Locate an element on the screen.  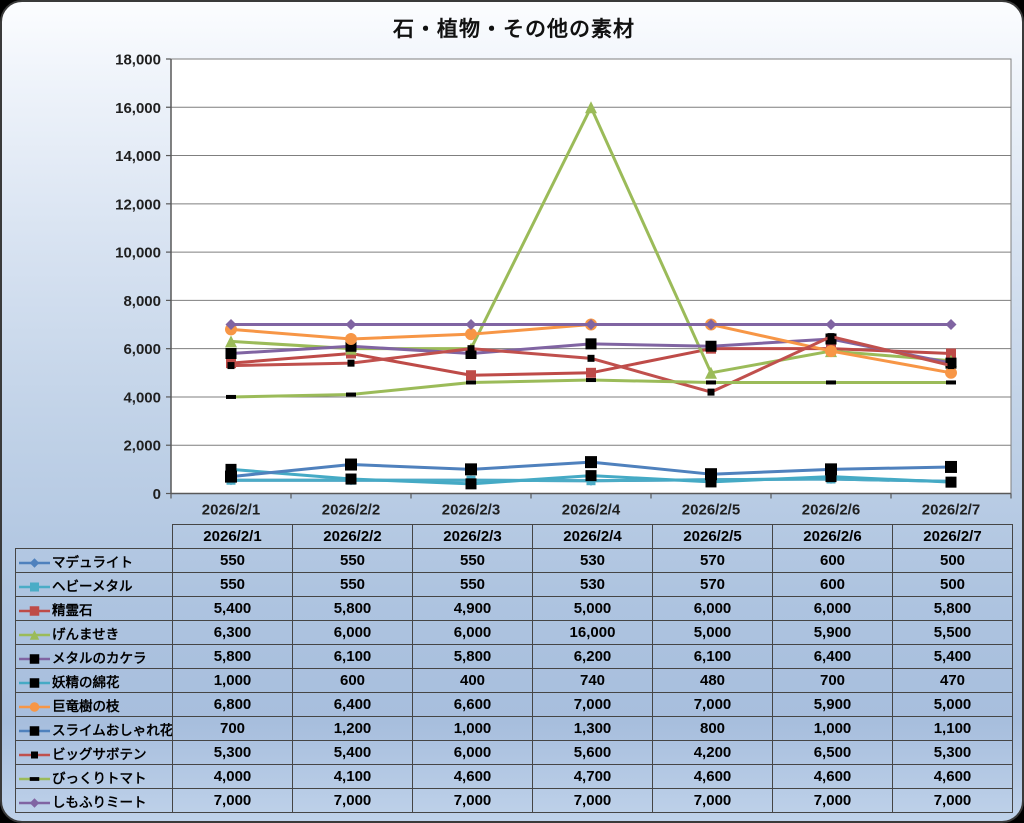
y-axis-label: 10,000 is located at coordinates (138, 253).